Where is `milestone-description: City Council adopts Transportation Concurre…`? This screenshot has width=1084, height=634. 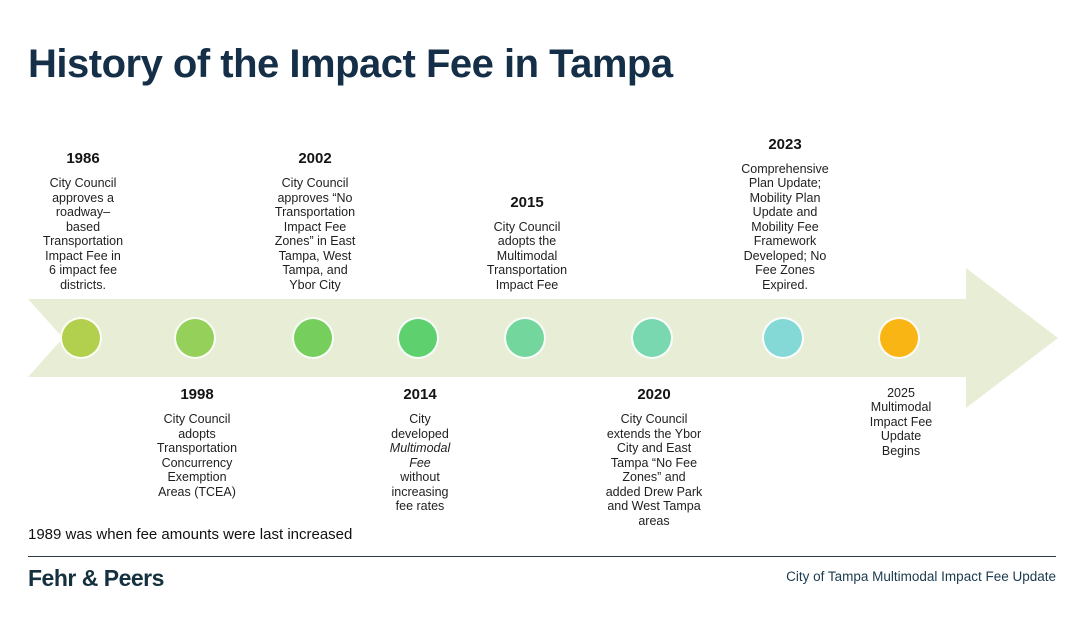
milestone-description: City Council adopts Transportation Concurre… is located at coordinates (197, 455).